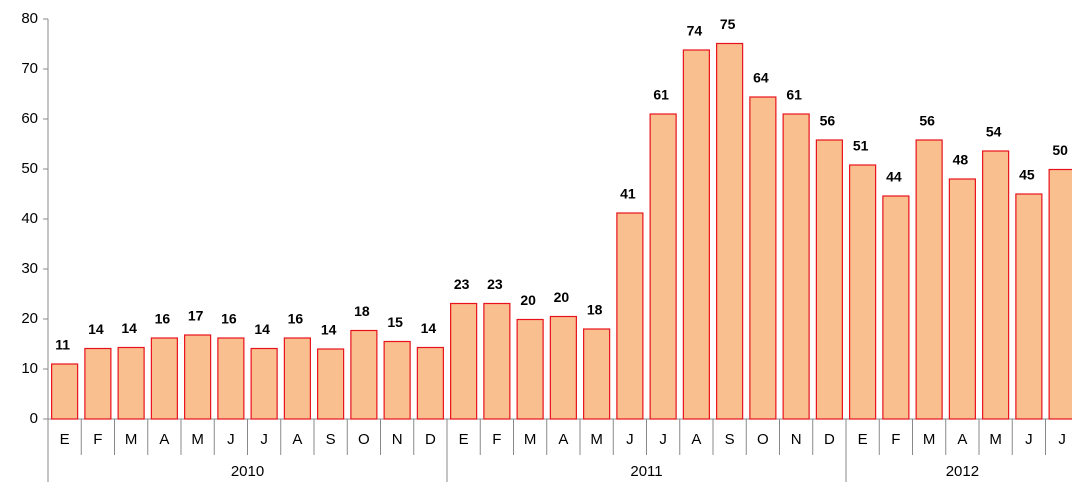 This screenshot has width=1072, height=482. Describe the element at coordinates (29, 18) in the screenshot. I see `y-tick-label: 80` at that location.